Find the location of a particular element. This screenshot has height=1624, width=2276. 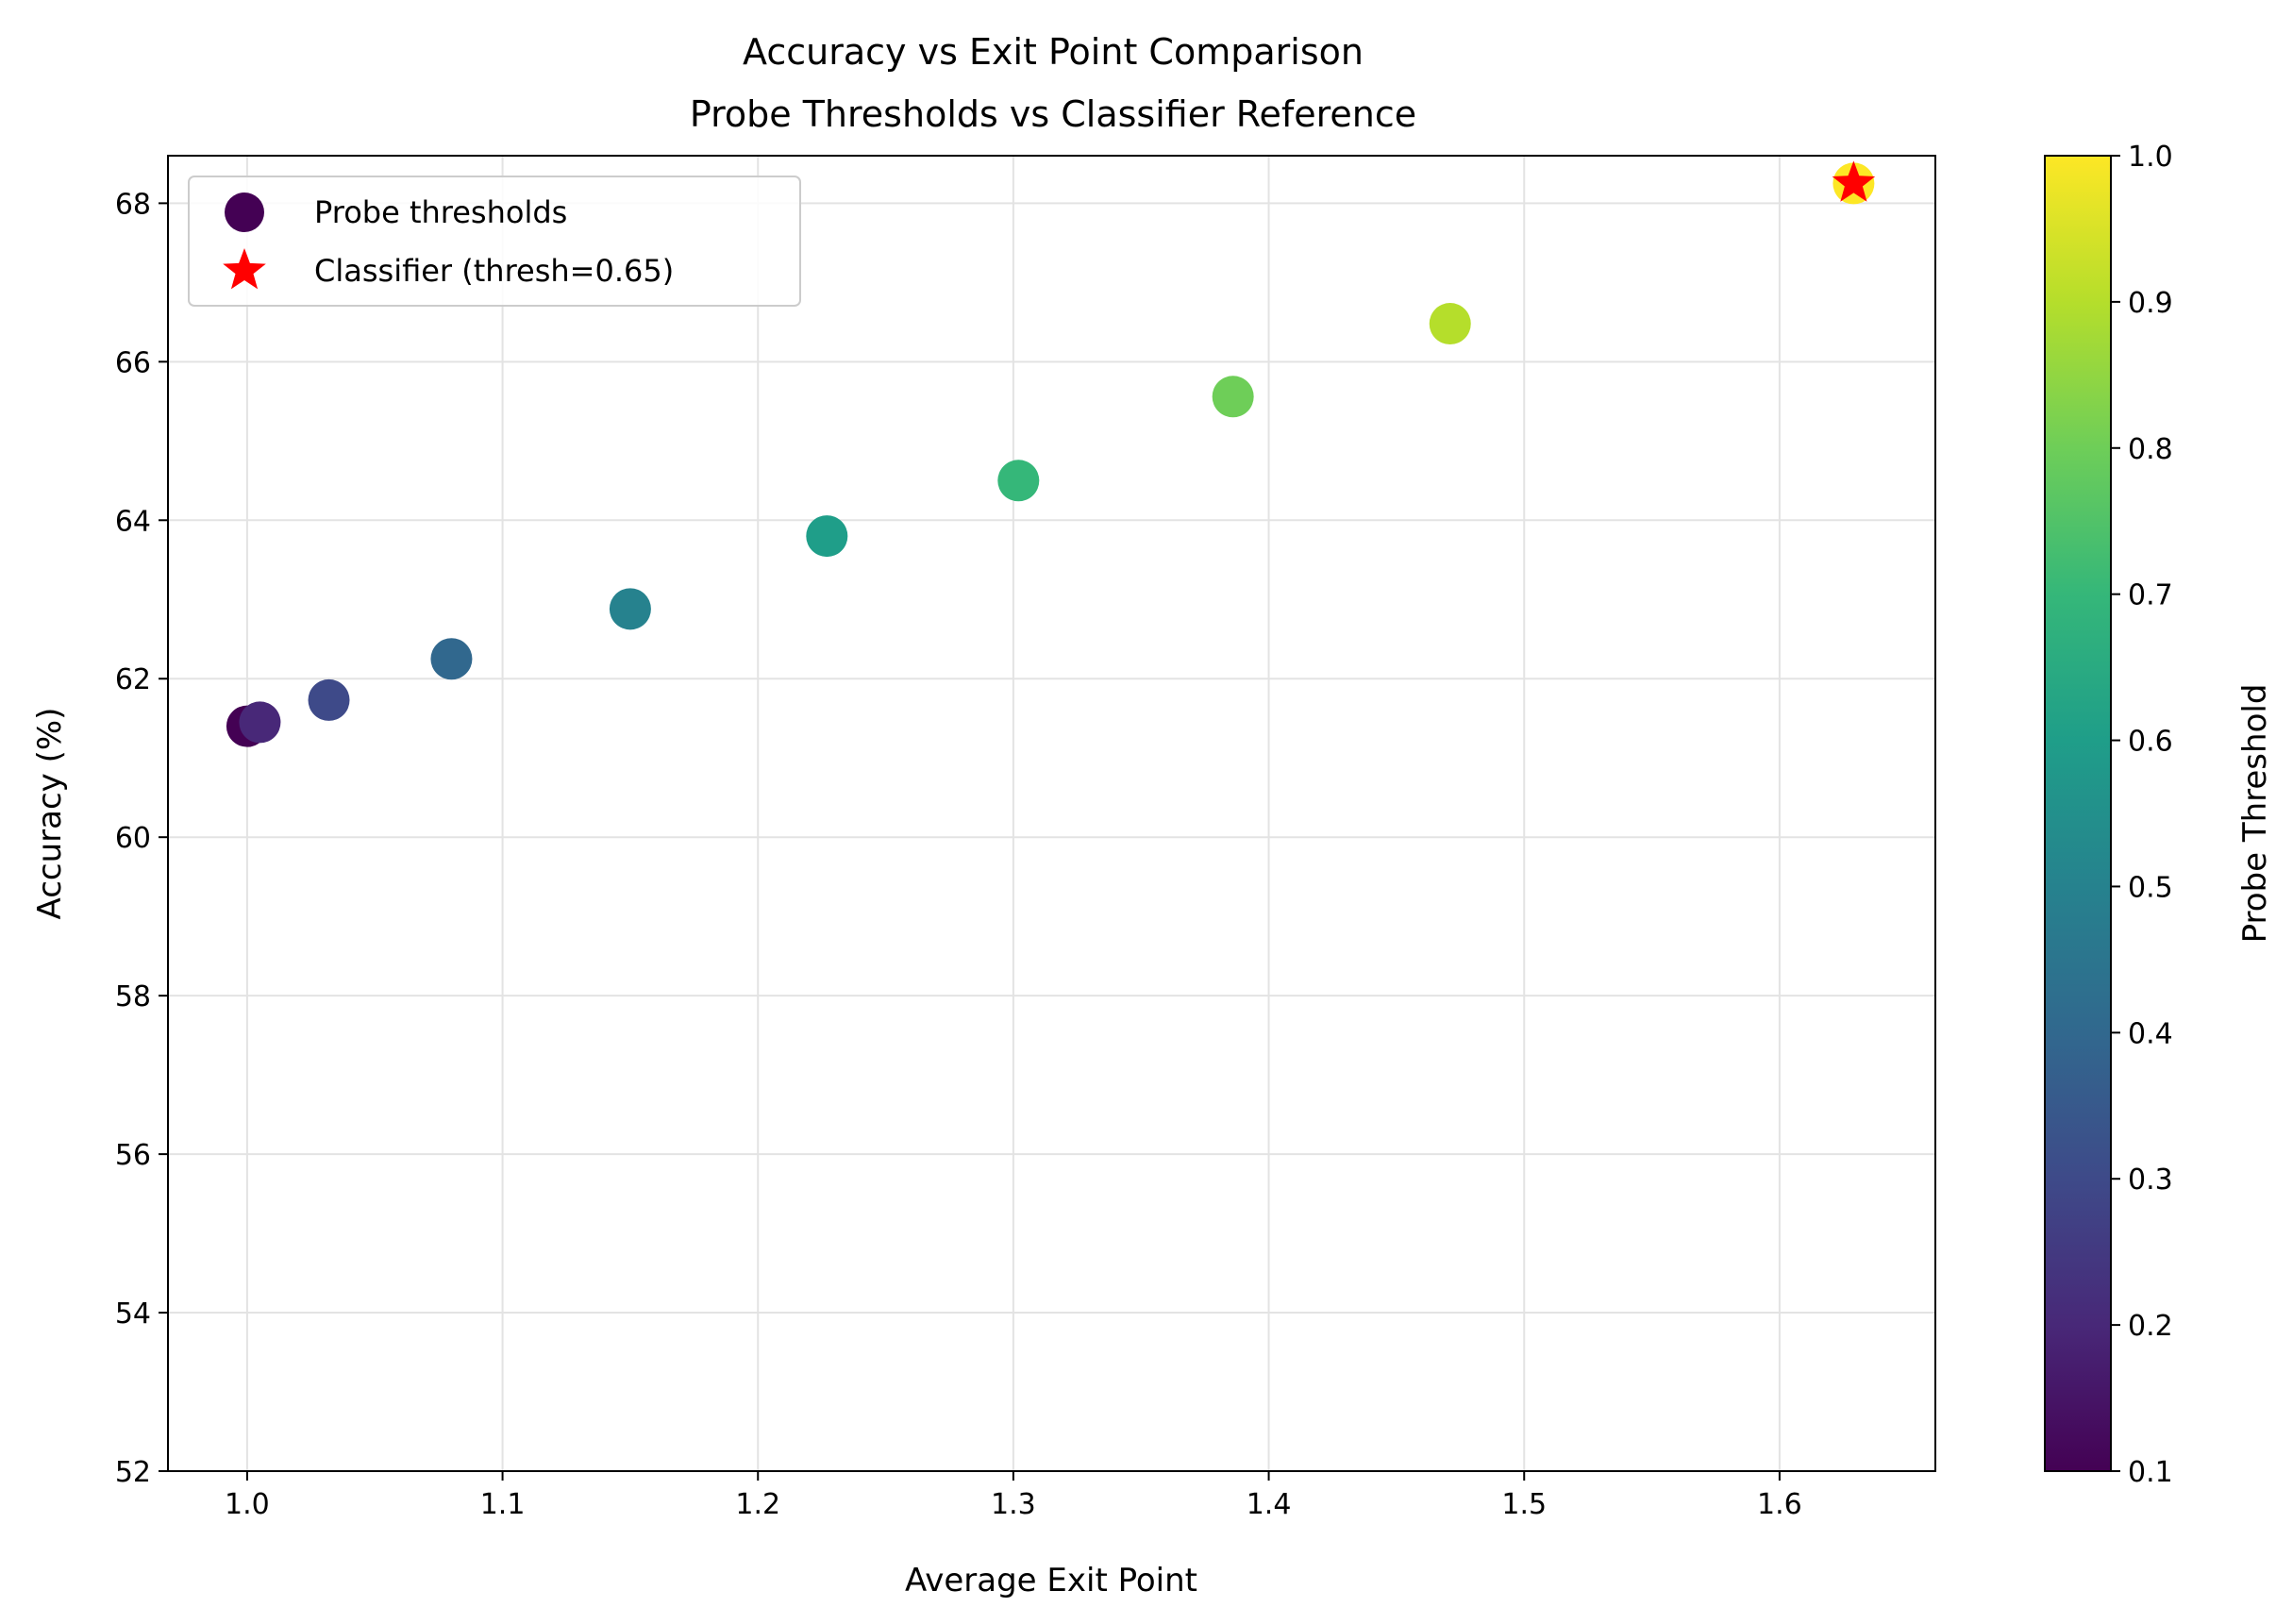

legend-box is located at coordinates (495, 241).